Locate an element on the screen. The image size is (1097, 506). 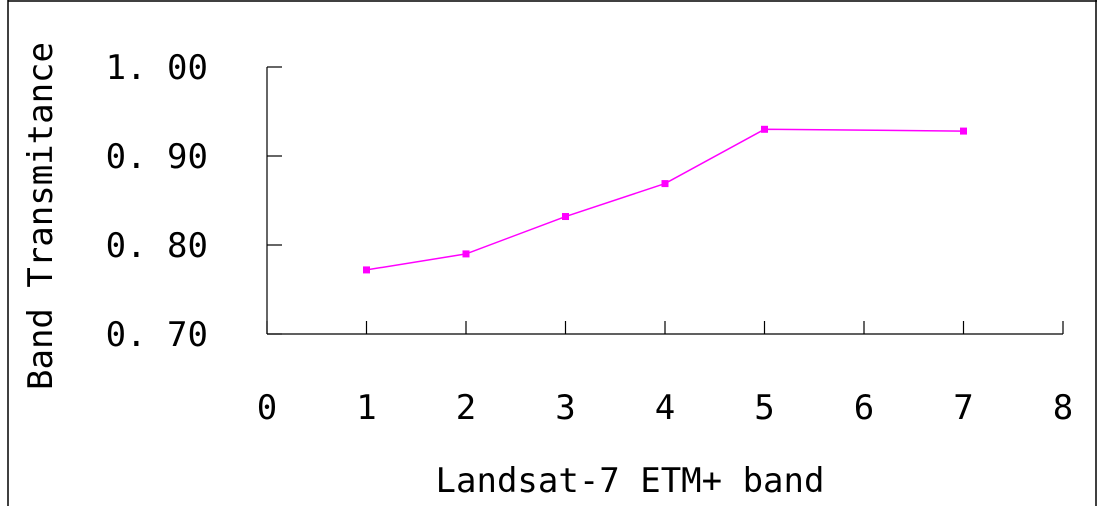
x-tick-label: 4 is located at coordinates (665, 408).